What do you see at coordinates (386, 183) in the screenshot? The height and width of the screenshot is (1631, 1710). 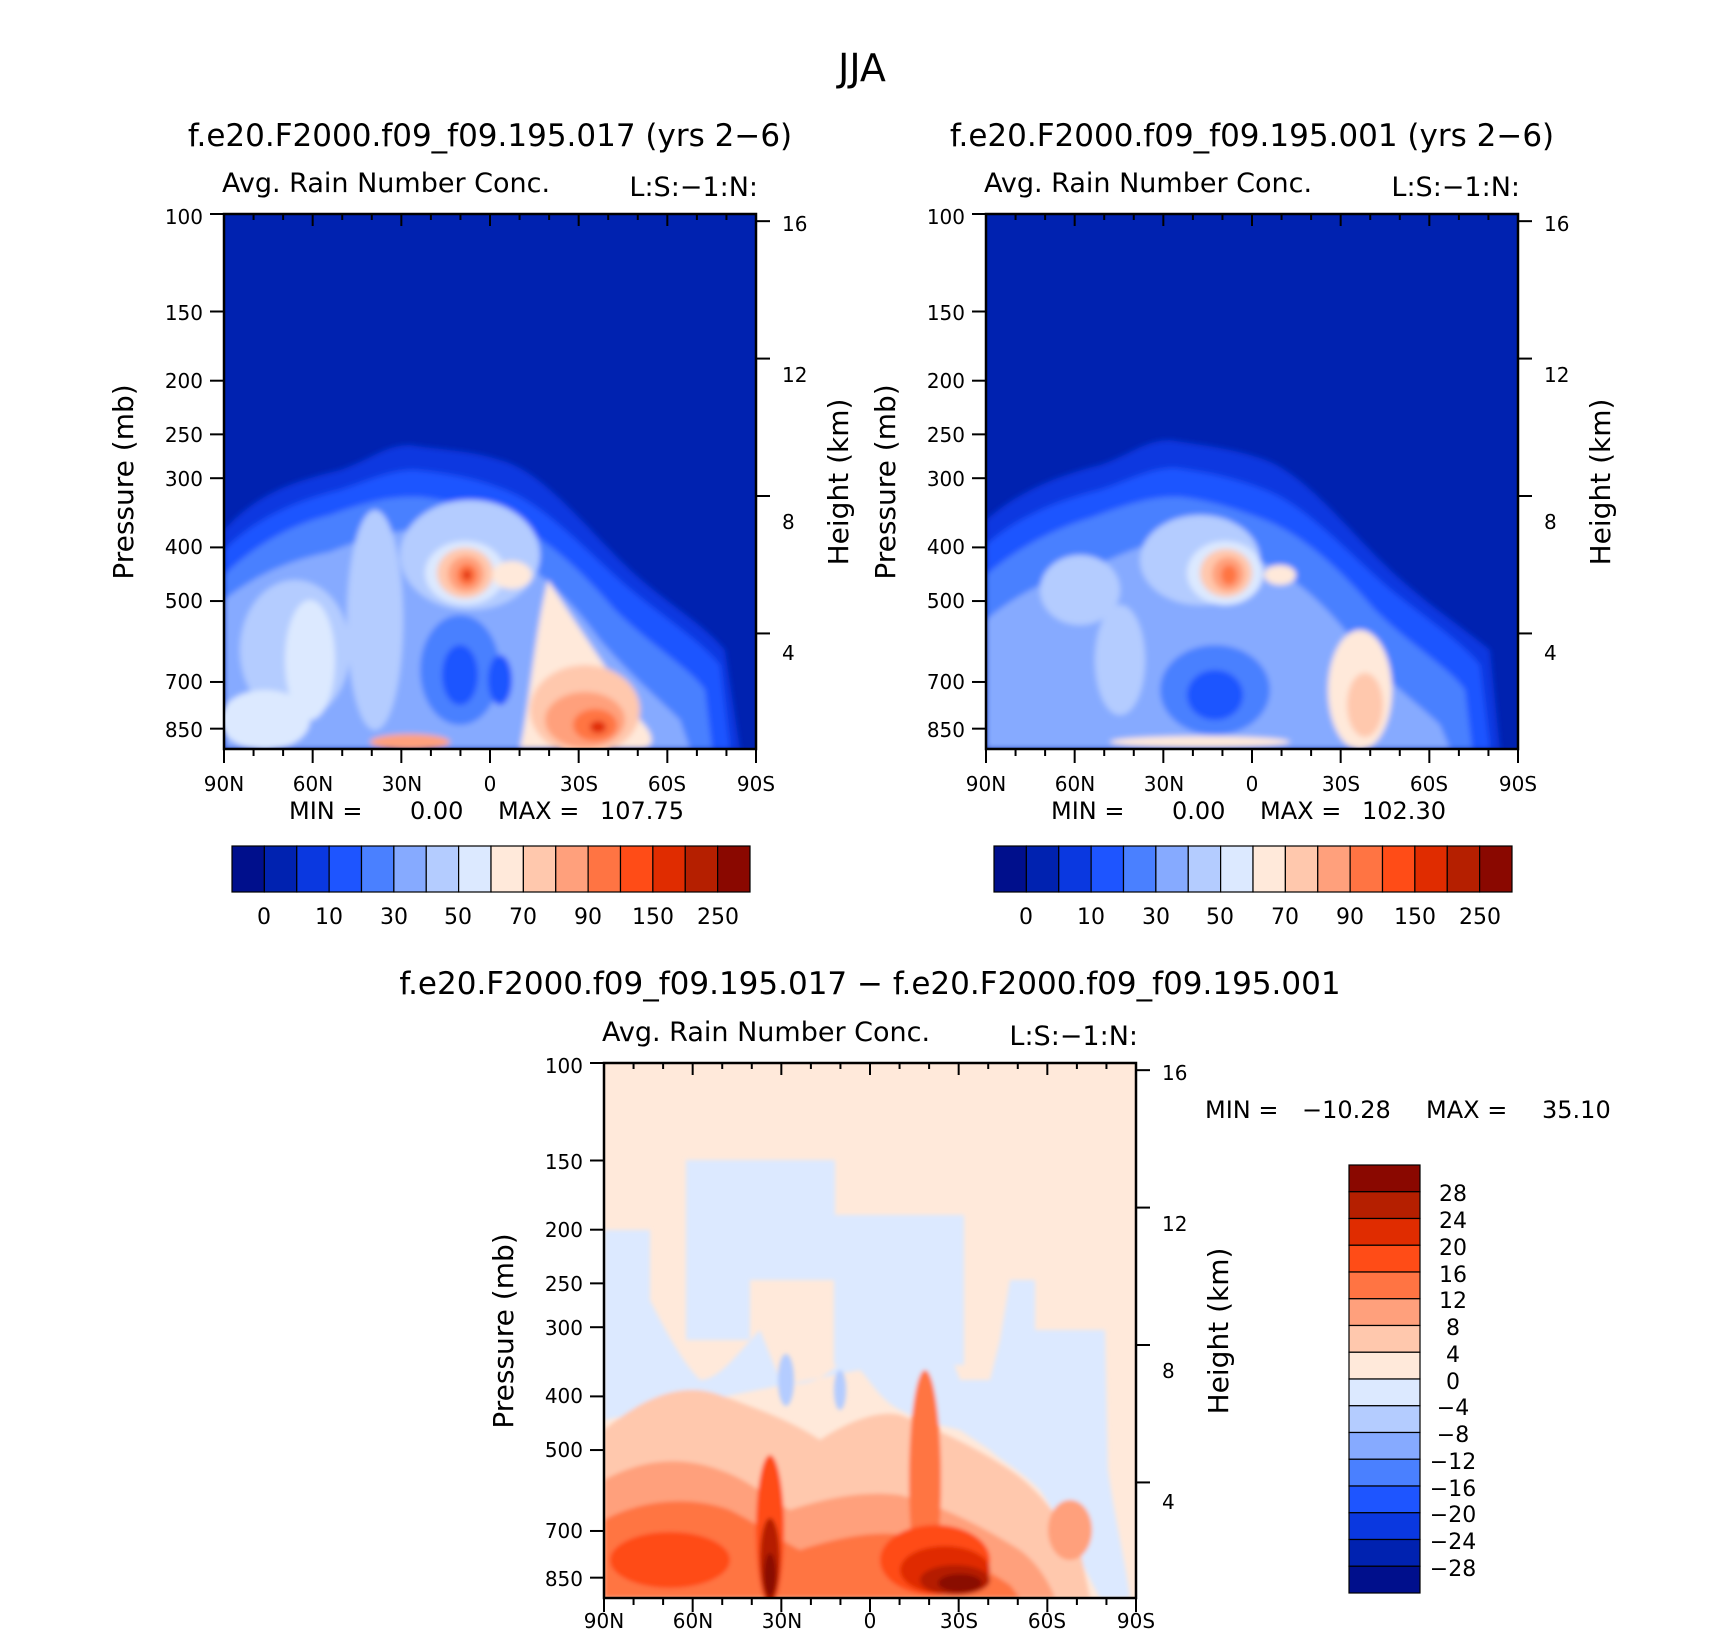 I see `panel-a-subtitle: Avg. Rain Number Conc.` at bounding box center [386, 183].